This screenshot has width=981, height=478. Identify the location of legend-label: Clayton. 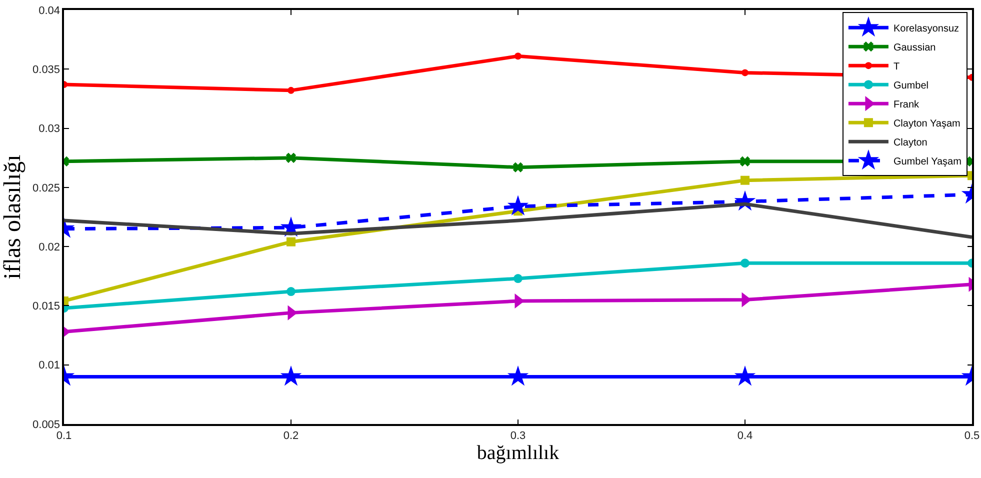
(910, 142).